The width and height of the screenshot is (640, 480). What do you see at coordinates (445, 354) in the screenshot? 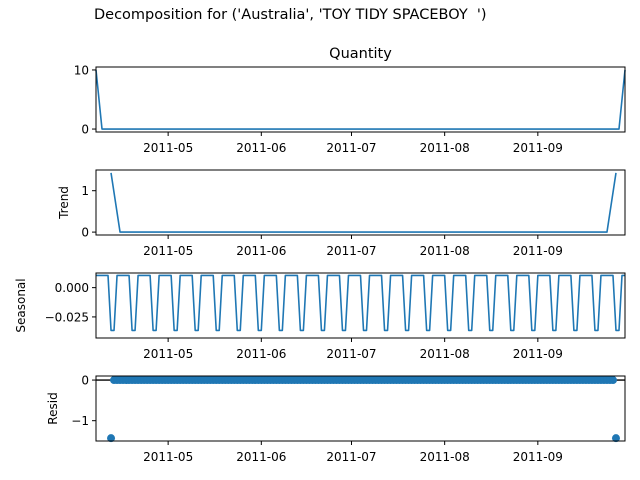
I see `seasonal-xtick-label: 2011-08` at bounding box center [445, 354].